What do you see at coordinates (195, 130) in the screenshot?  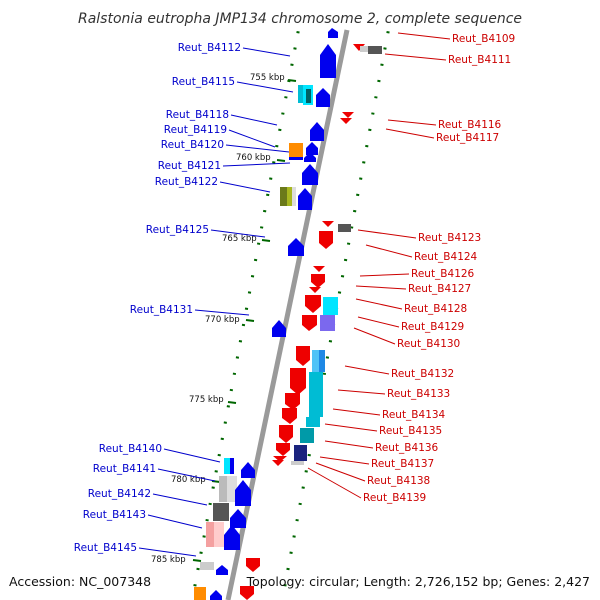 I see `gene-label: Reut_B4119` at bounding box center [195, 130].